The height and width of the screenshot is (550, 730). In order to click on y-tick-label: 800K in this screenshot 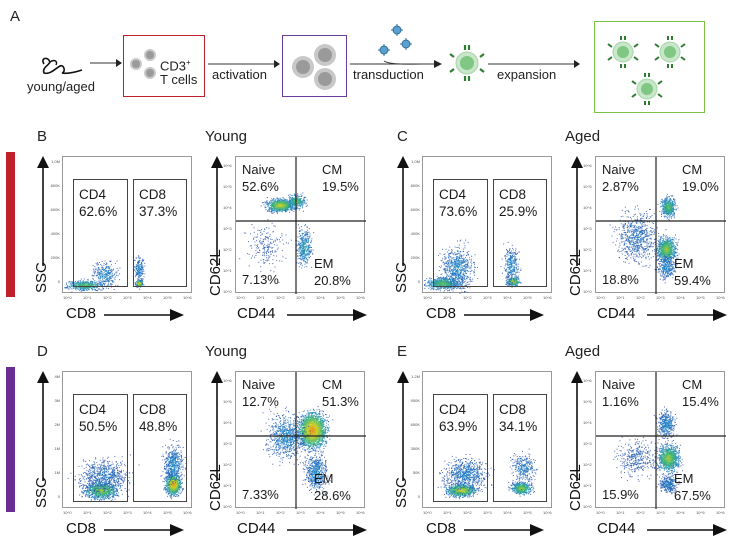, I will do `click(415, 185)`.